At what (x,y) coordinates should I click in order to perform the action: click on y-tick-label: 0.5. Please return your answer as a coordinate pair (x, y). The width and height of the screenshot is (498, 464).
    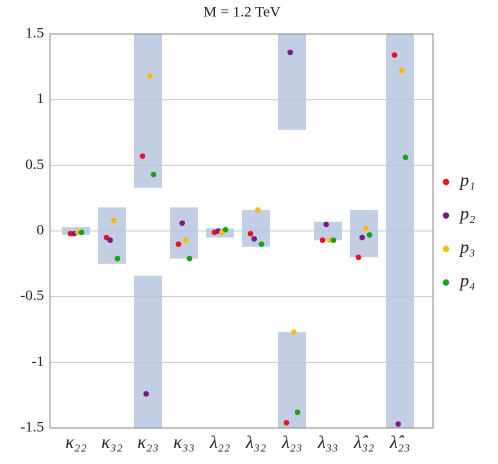
    Looking at the image, I should click on (34, 165).